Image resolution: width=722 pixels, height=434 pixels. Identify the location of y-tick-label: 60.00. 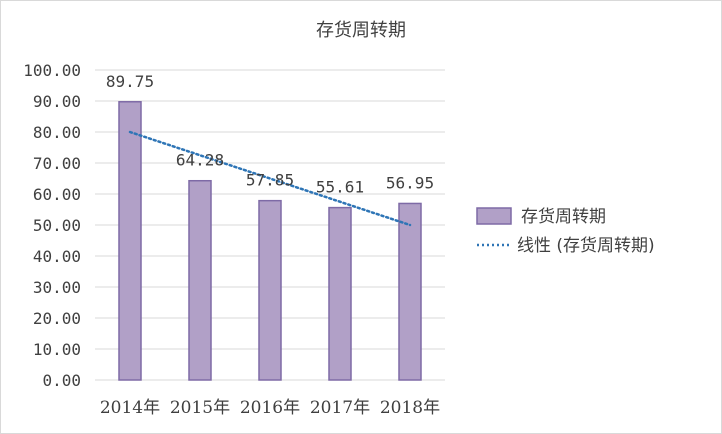
(57, 194).